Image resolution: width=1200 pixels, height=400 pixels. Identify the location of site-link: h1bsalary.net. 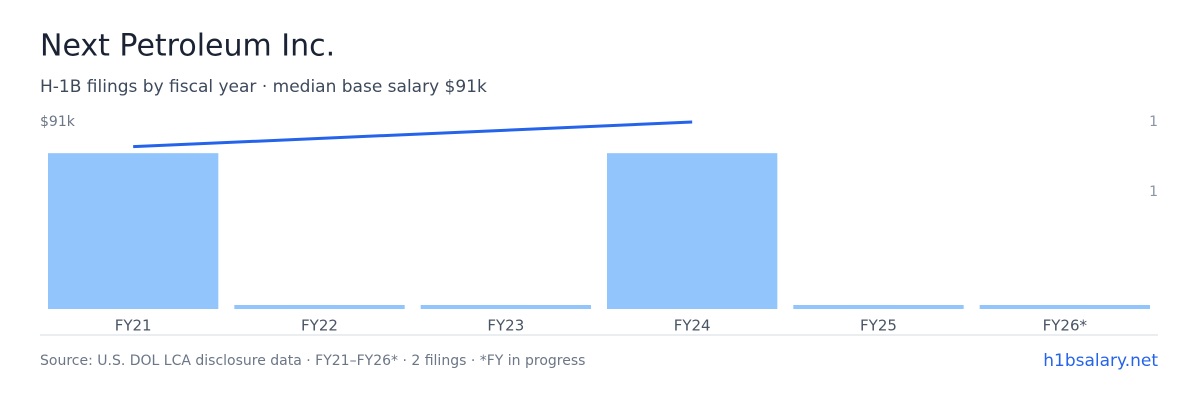
(1100, 361).